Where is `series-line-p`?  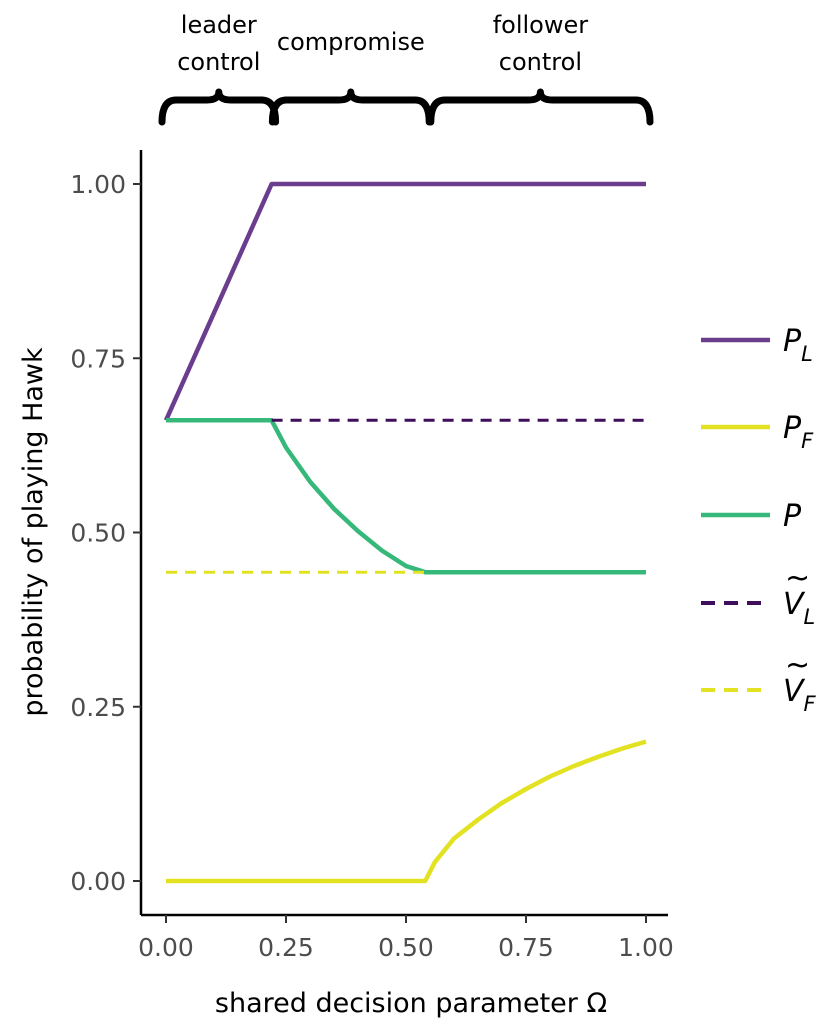
series-line-p is located at coordinates (406, 496).